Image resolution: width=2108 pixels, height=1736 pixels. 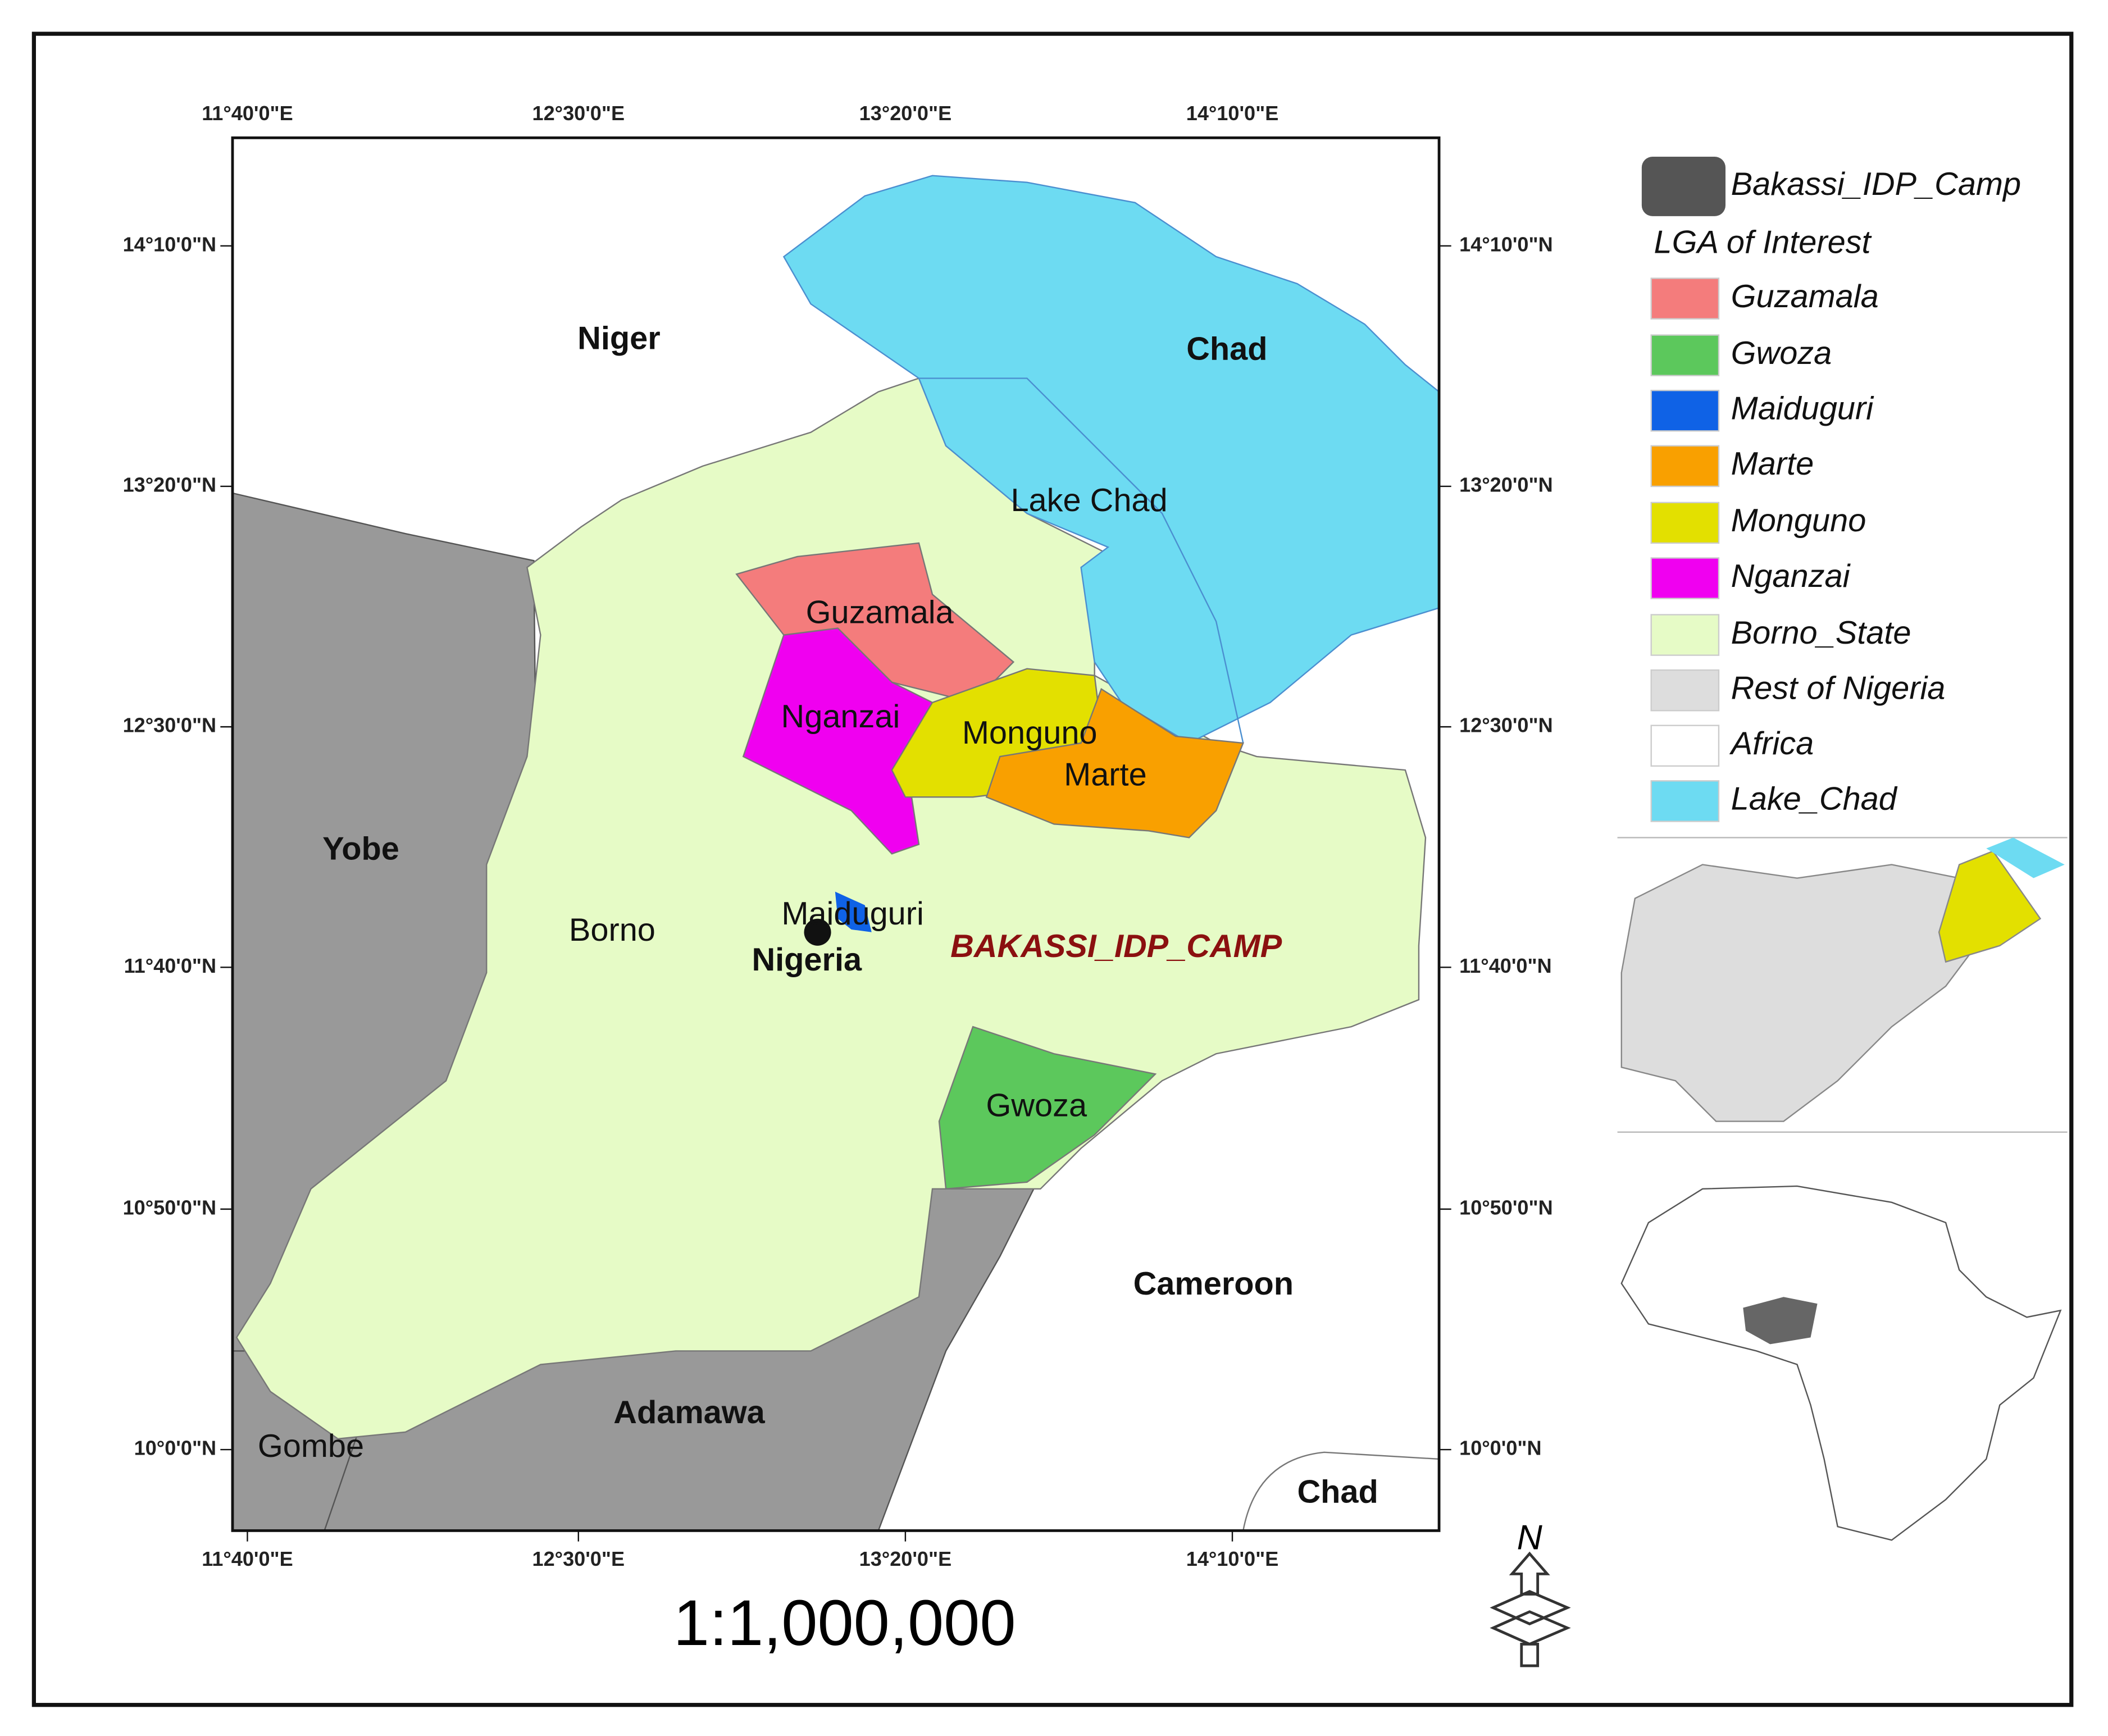 What do you see at coordinates (1791, 576) in the screenshot?
I see `legend-label: Nganzai` at bounding box center [1791, 576].